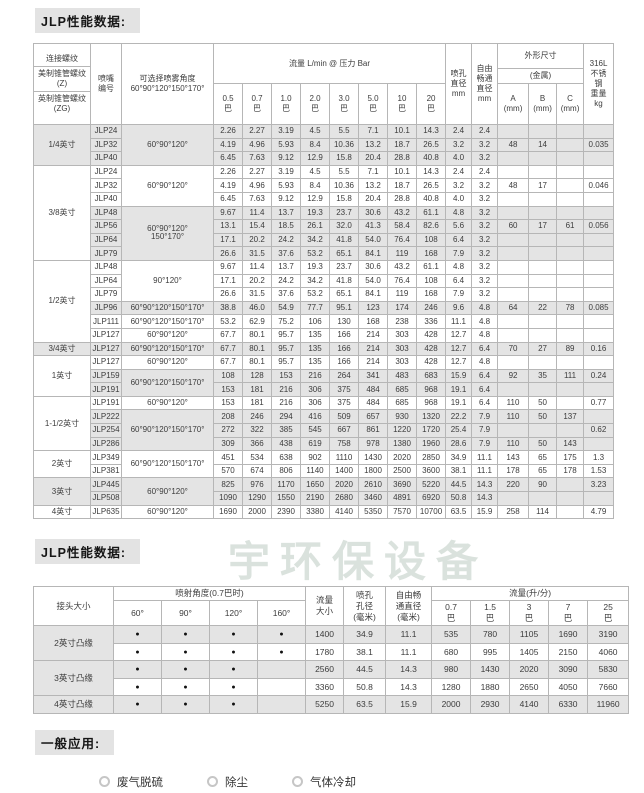  What do you see at coordinates (485, 267) in the screenshot?
I see `free-passage-cell: 3.2` at bounding box center [485, 267].